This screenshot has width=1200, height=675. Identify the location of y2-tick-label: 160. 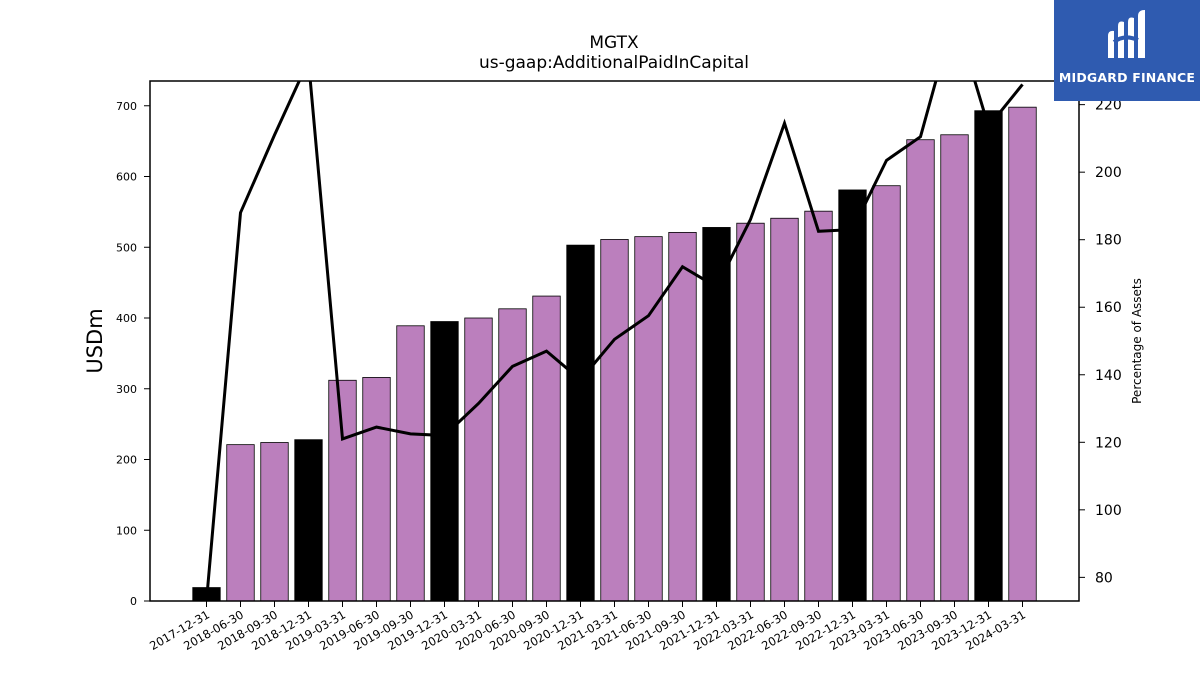
(1108, 308).